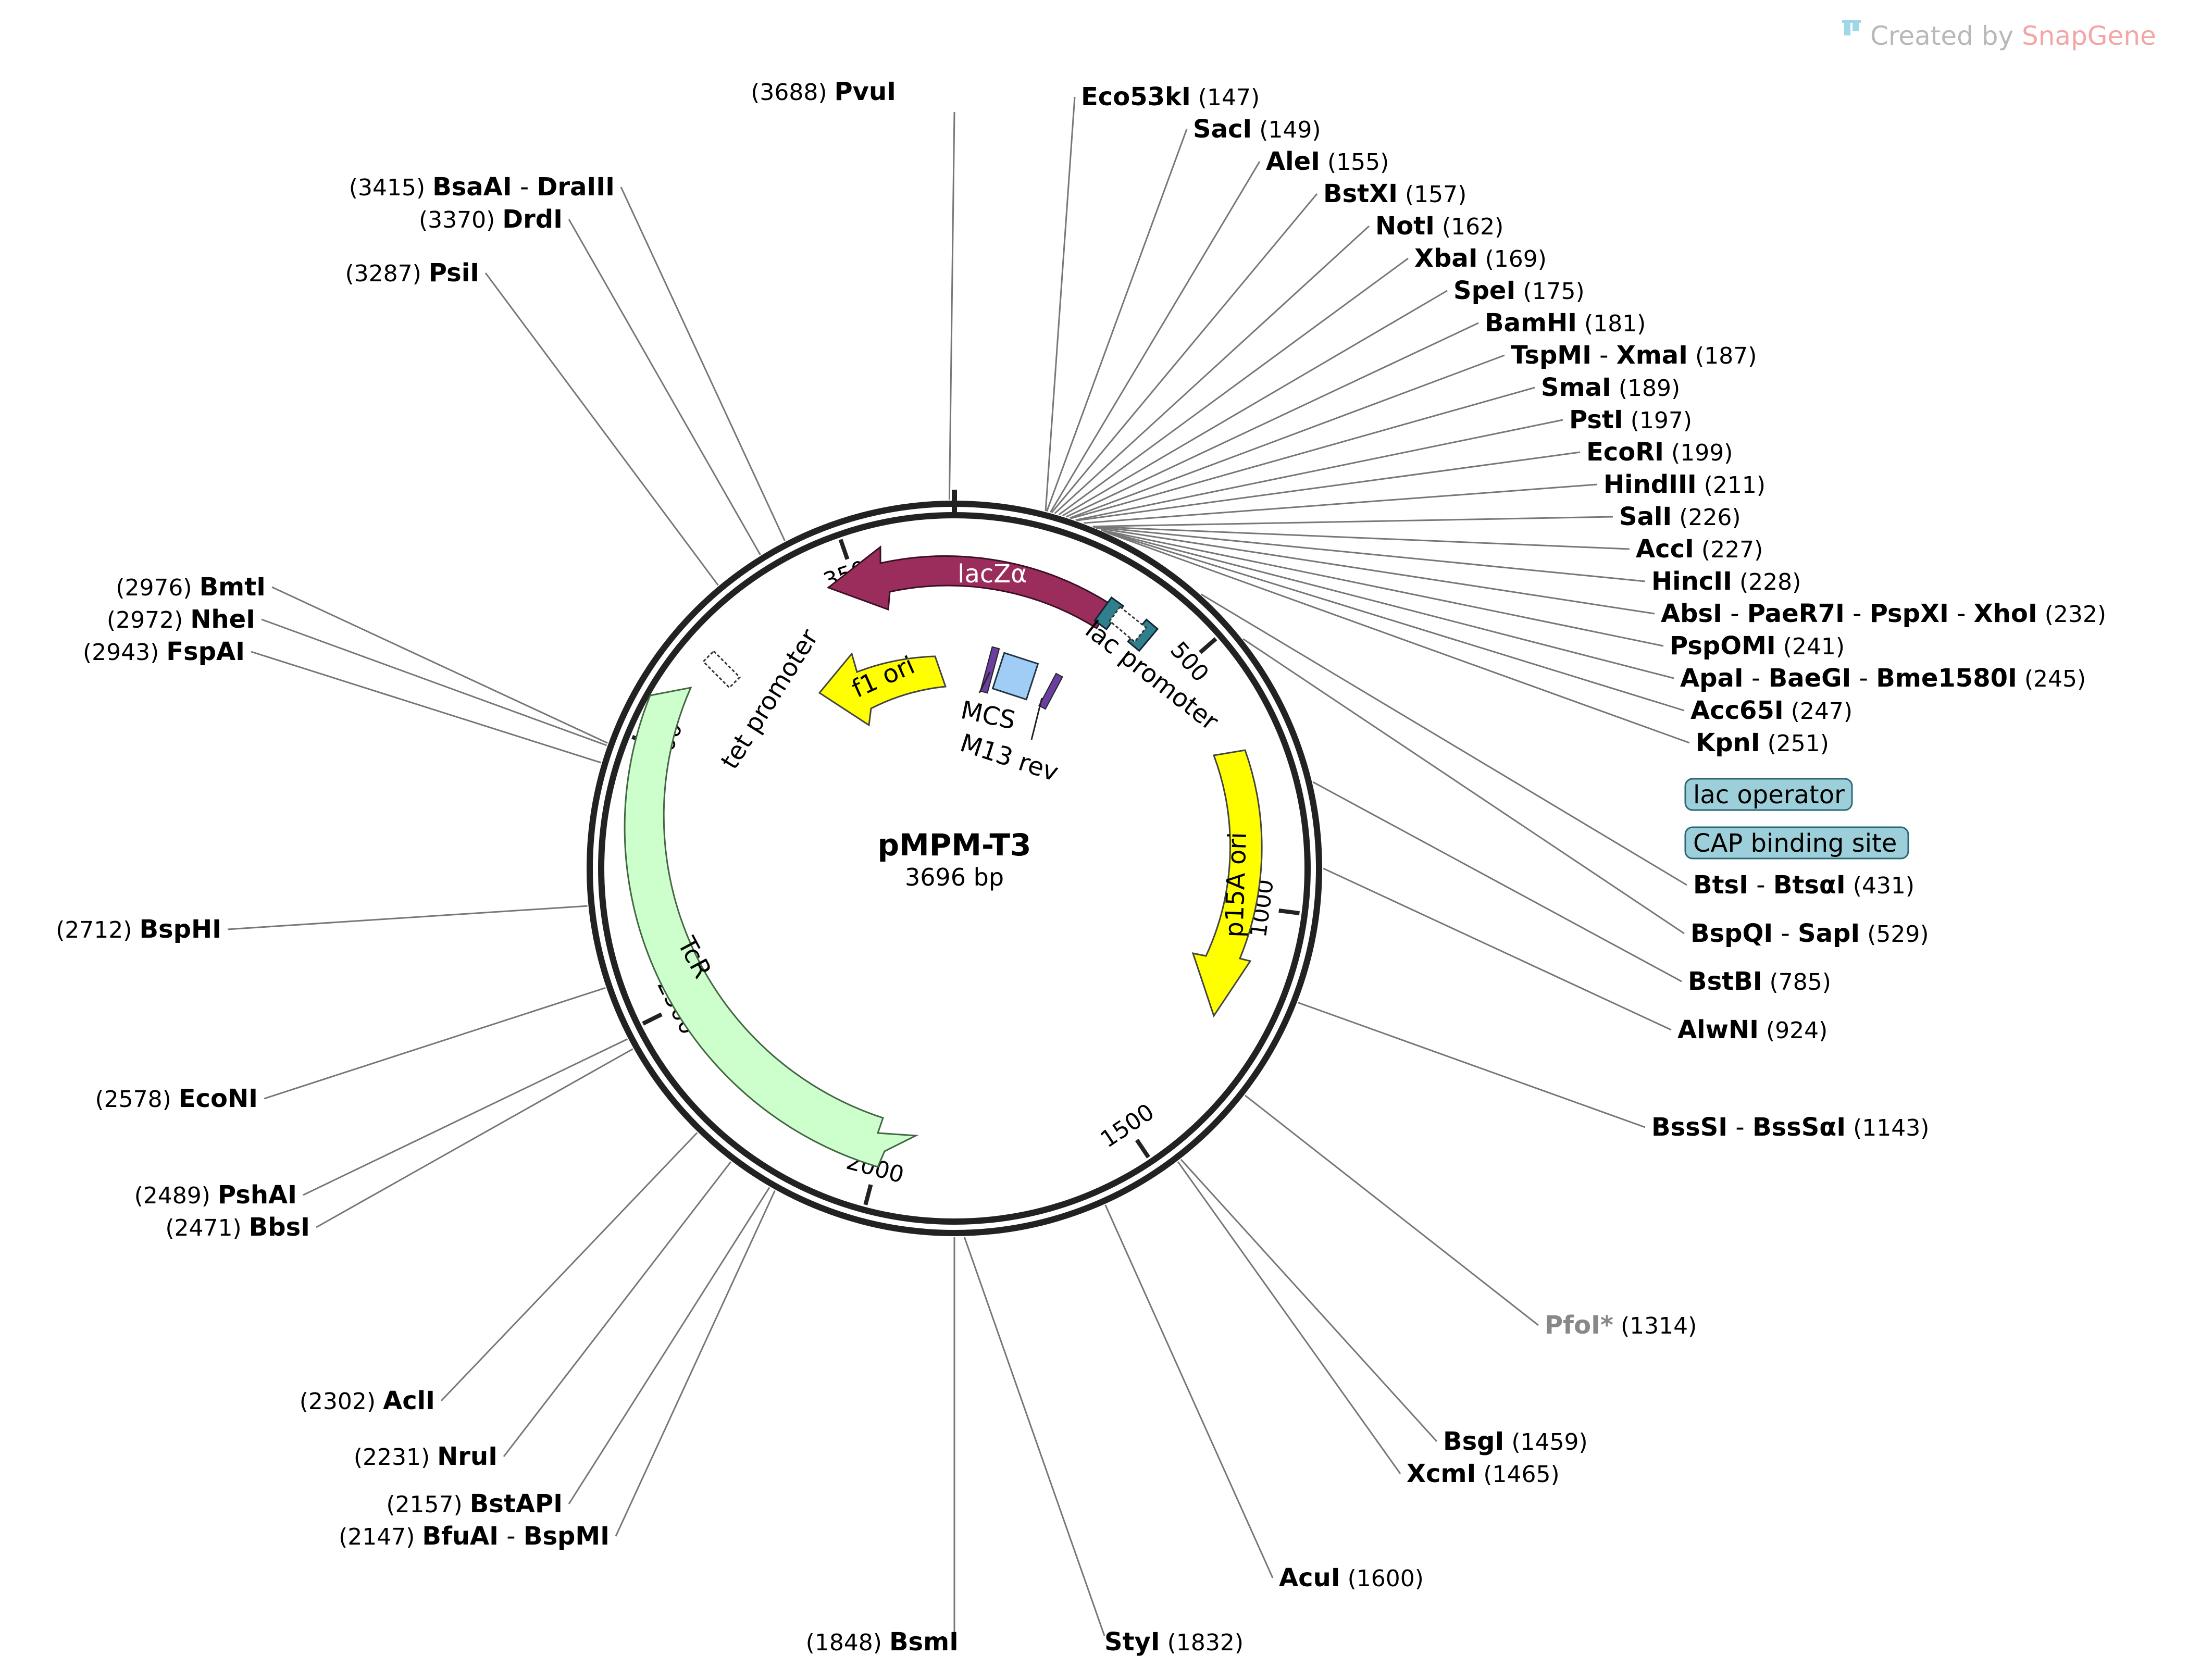 This screenshot has height=1680, width=2188. I want to click on site-label: AbsI - PaeR7I - PspXI - XhoI (232), so click(1884, 613).